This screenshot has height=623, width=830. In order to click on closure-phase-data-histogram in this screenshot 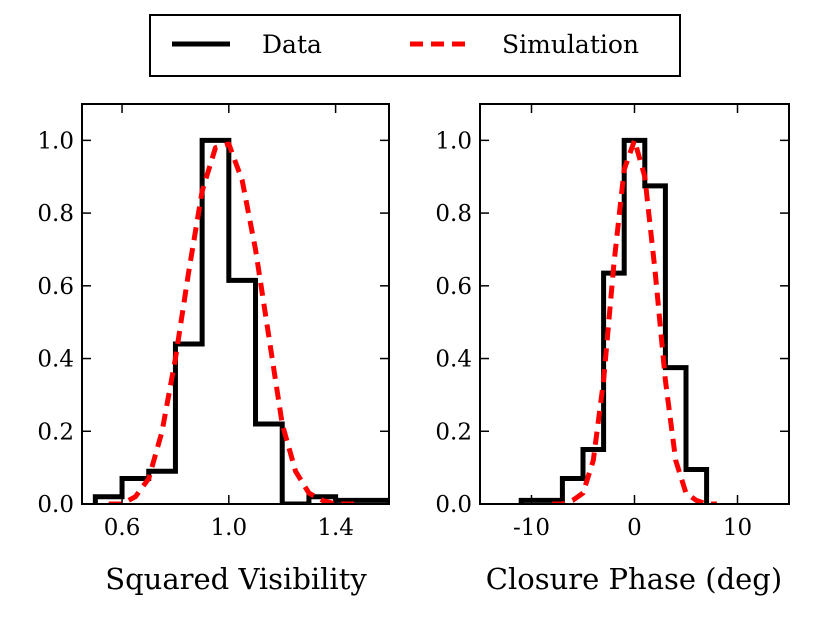, I will do `click(614, 320)`.